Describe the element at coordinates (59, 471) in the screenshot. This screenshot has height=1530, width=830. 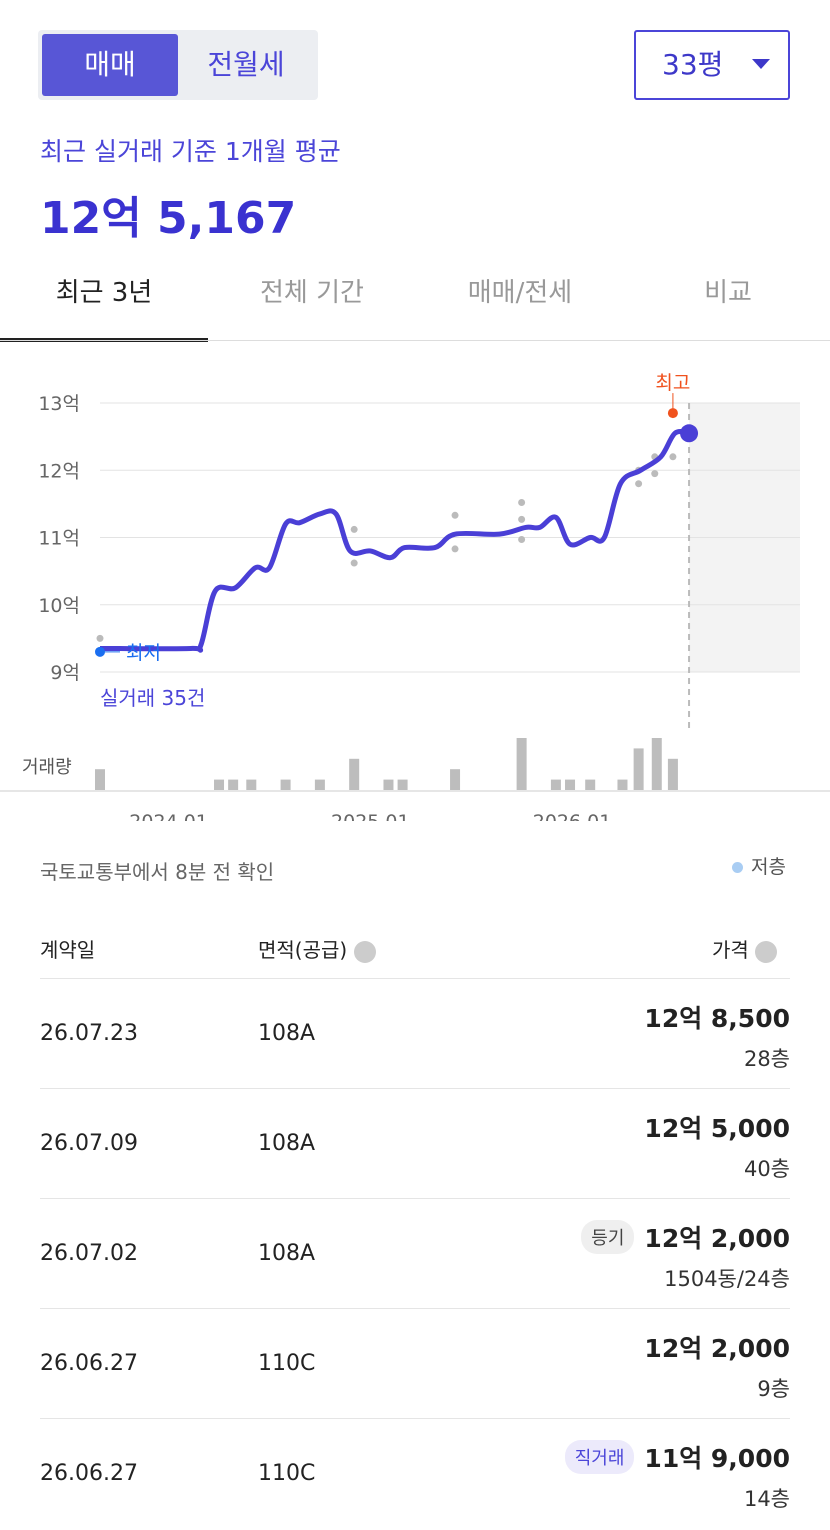
I see `y-tick-label: 12억` at that location.